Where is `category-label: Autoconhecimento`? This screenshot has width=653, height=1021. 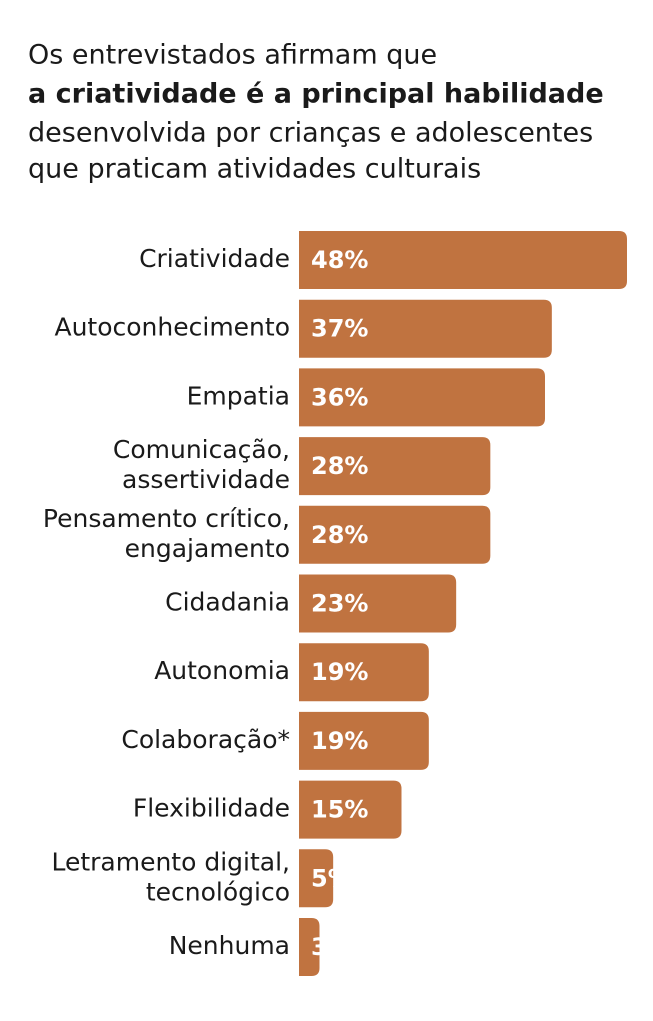
category-label: Autoconhecimento is located at coordinates (172, 327).